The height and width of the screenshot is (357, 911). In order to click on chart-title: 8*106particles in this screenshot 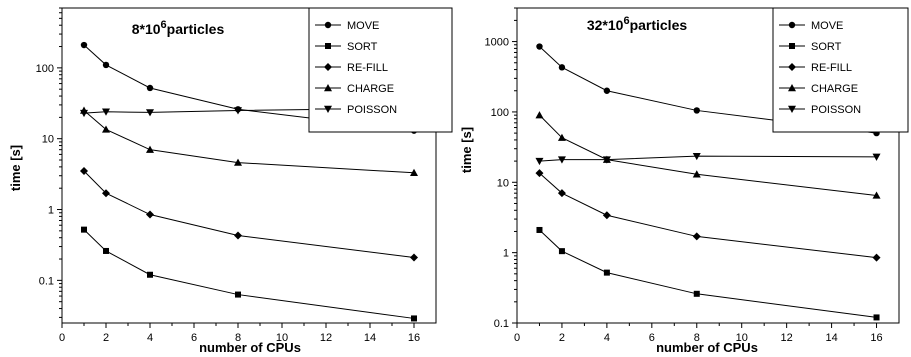, I will do `click(178, 28)`.